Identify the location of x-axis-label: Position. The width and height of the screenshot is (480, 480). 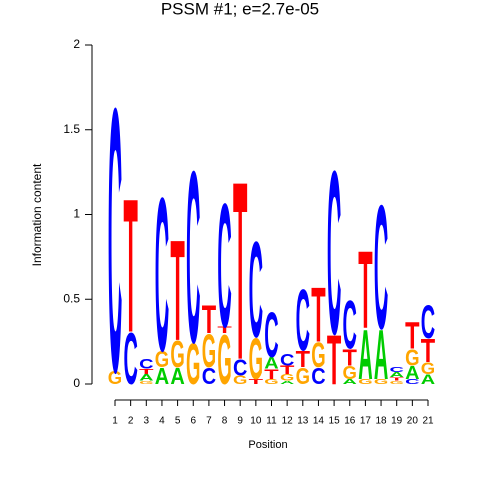
(267, 445).